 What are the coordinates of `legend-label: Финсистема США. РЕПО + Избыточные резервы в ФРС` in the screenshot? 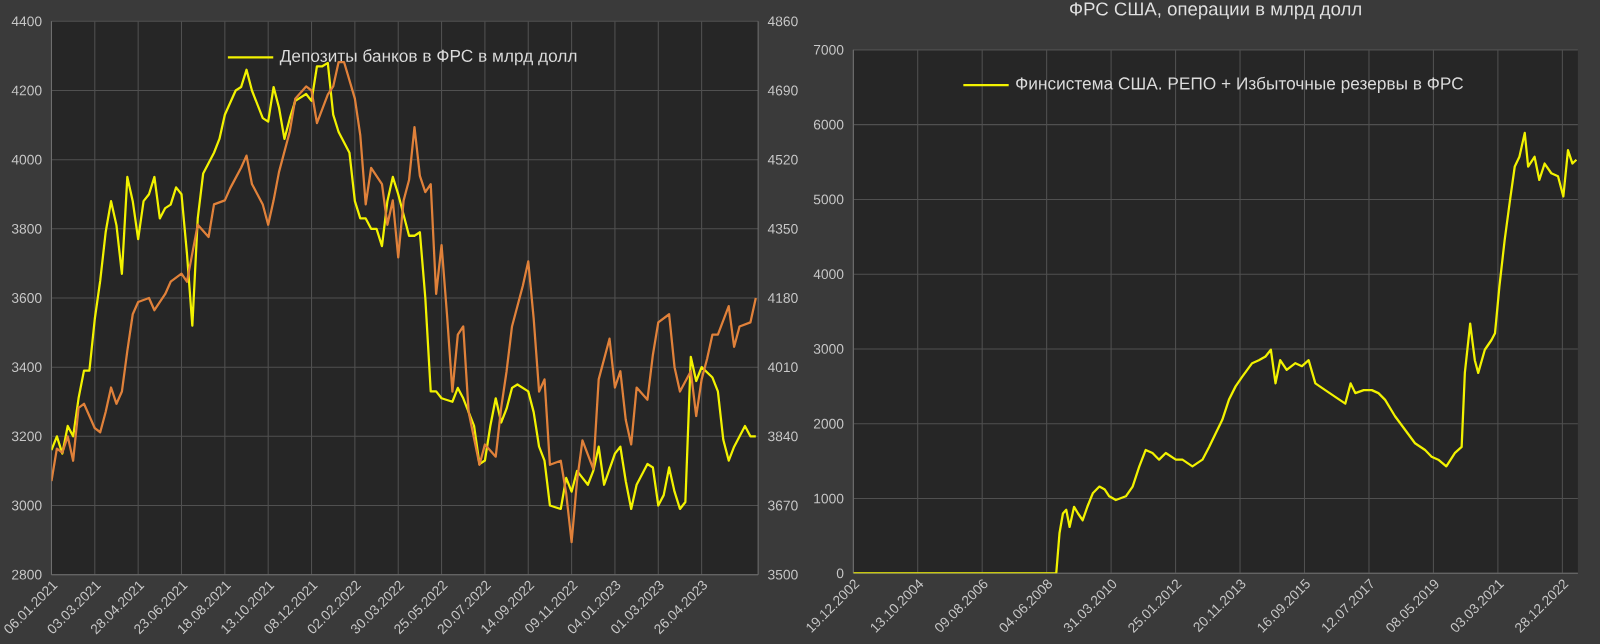 It's located at (1240, 84).